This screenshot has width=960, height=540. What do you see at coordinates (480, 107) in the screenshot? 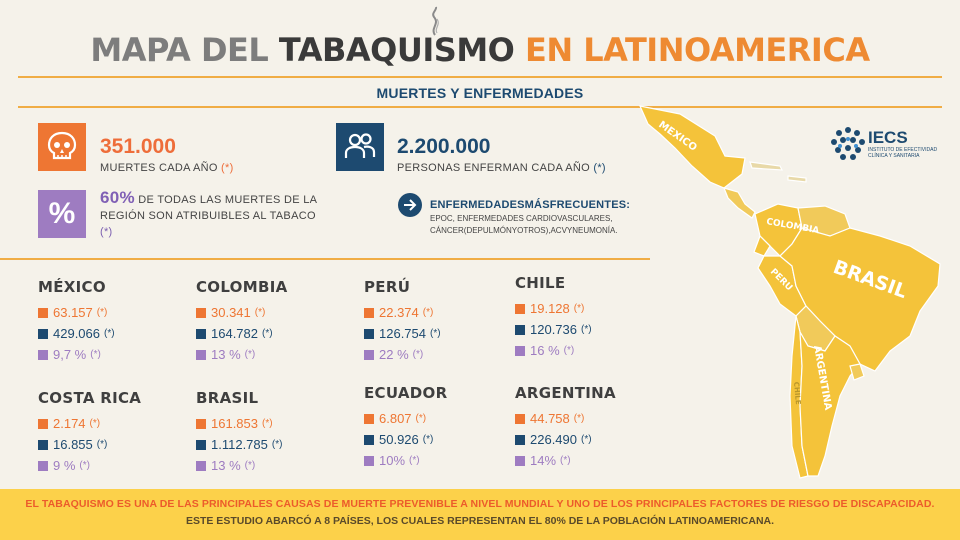
I see `section-divider` at bounding box center [480, 107].